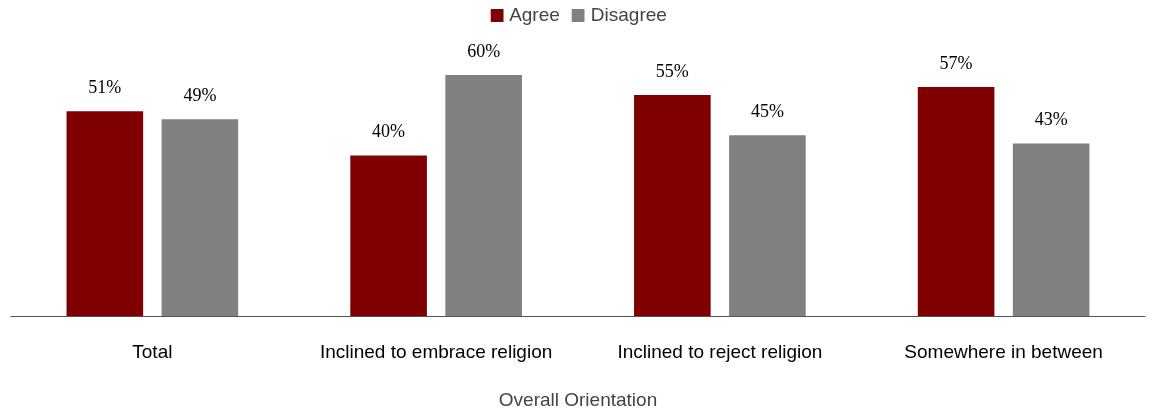 Image resolution: width=1155 pixels, height=417 pixels. Describe the element at coordinates (484, 50) in the screenshot. I see `data-label: 60%` at that location.